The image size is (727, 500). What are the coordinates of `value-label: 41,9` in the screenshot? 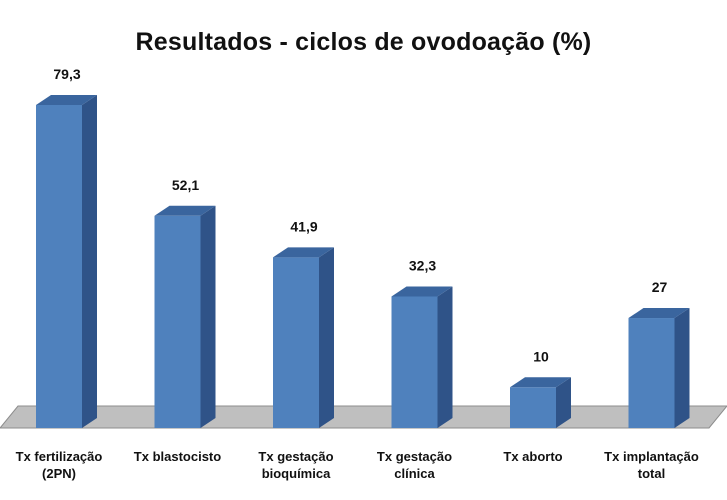 It's located at (303, 226).